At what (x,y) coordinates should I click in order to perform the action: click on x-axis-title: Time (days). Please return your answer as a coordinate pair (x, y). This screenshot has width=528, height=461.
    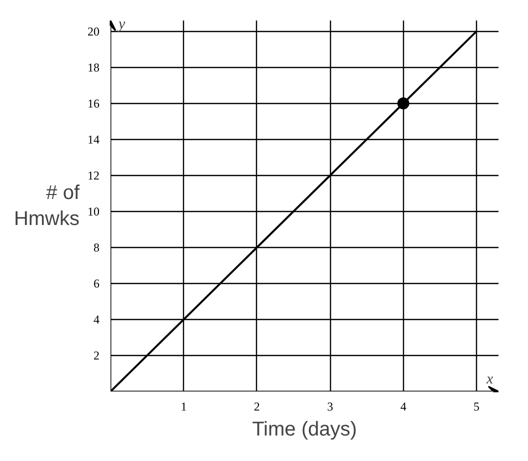
    Looking at the image, I should click on (304, 429).